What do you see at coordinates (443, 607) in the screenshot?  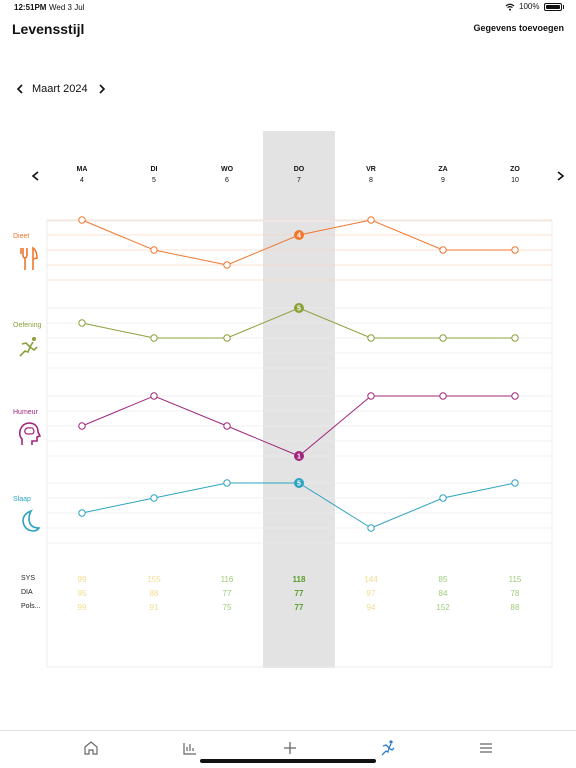 I see `metric-value: 152` at bounding box center [443, 607].